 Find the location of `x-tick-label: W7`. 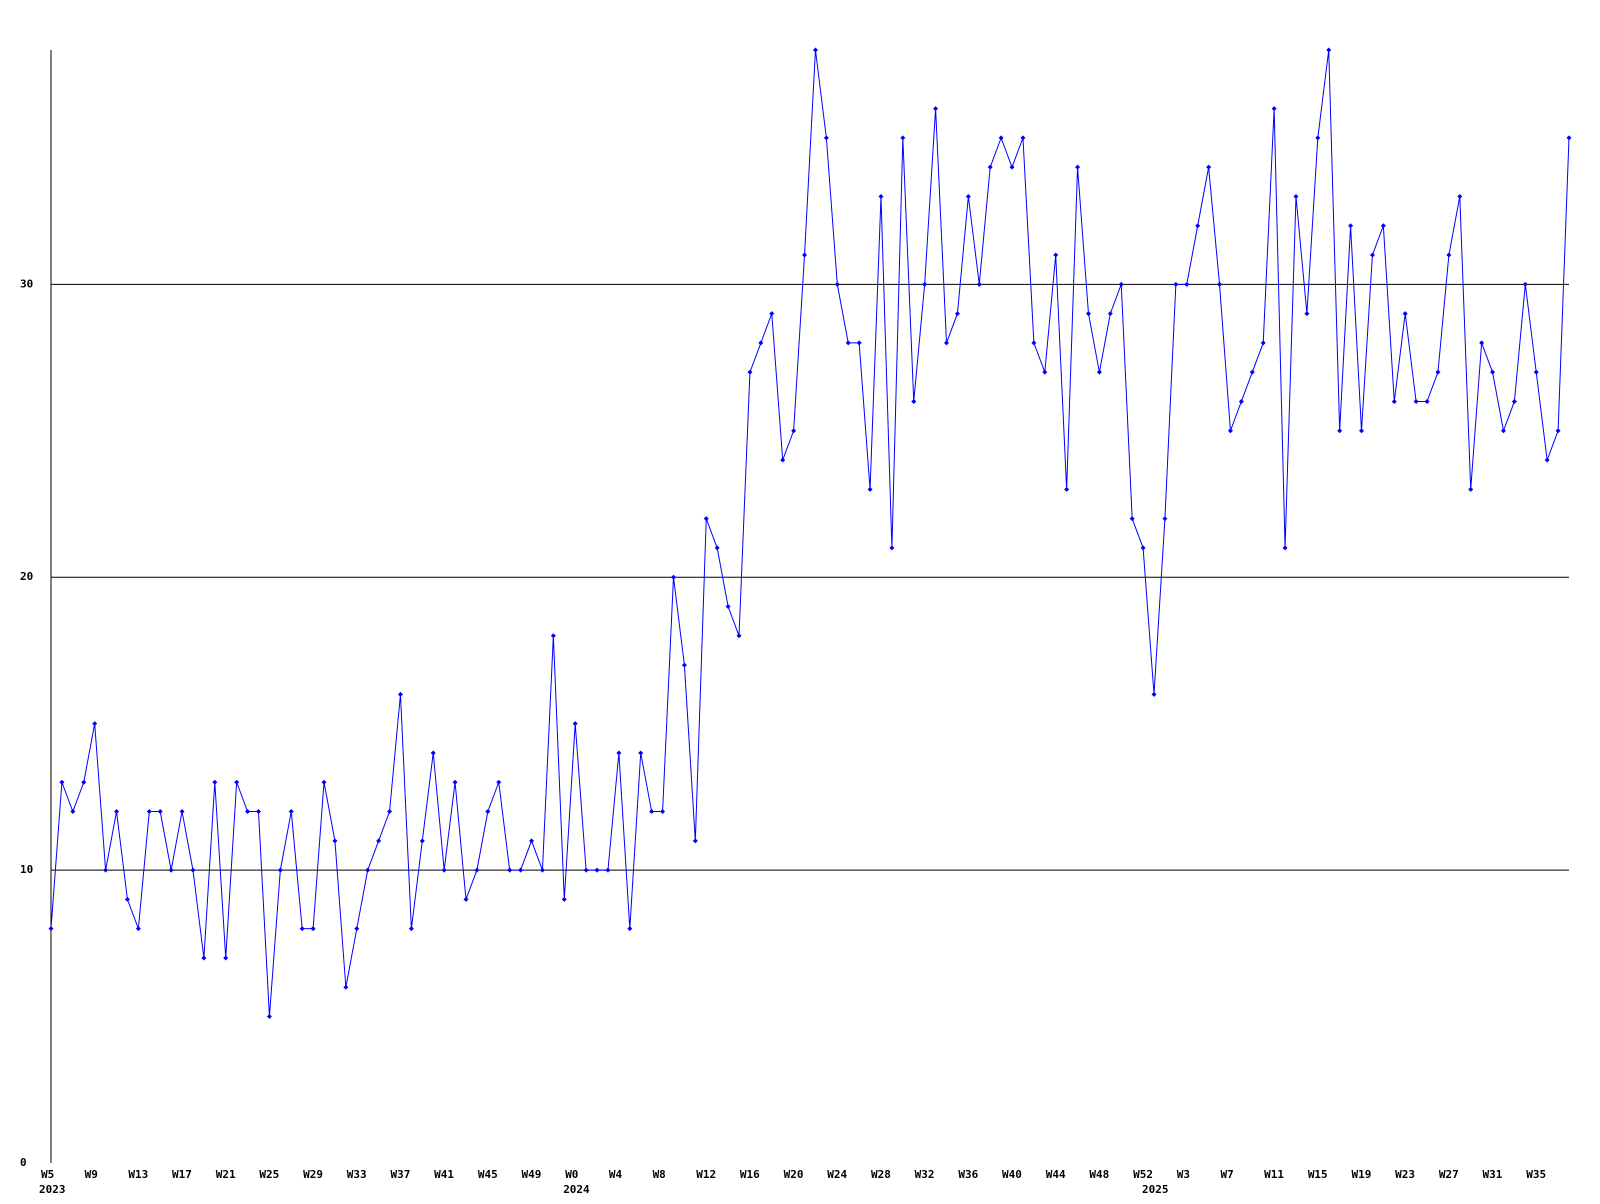

x-tick-label: W7 is located at coordinates (1226, 1174).